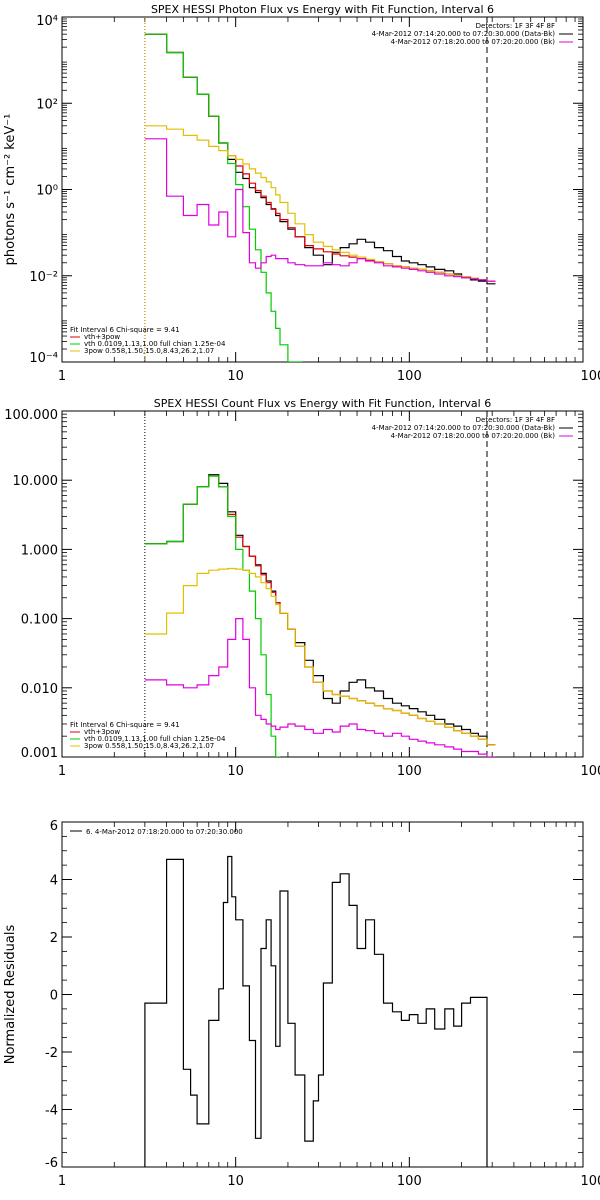  What do you see at coordinates (36, 481) in the screenshot?
I see `y-tick-label: 10.000` at bounding box center [36, 481].